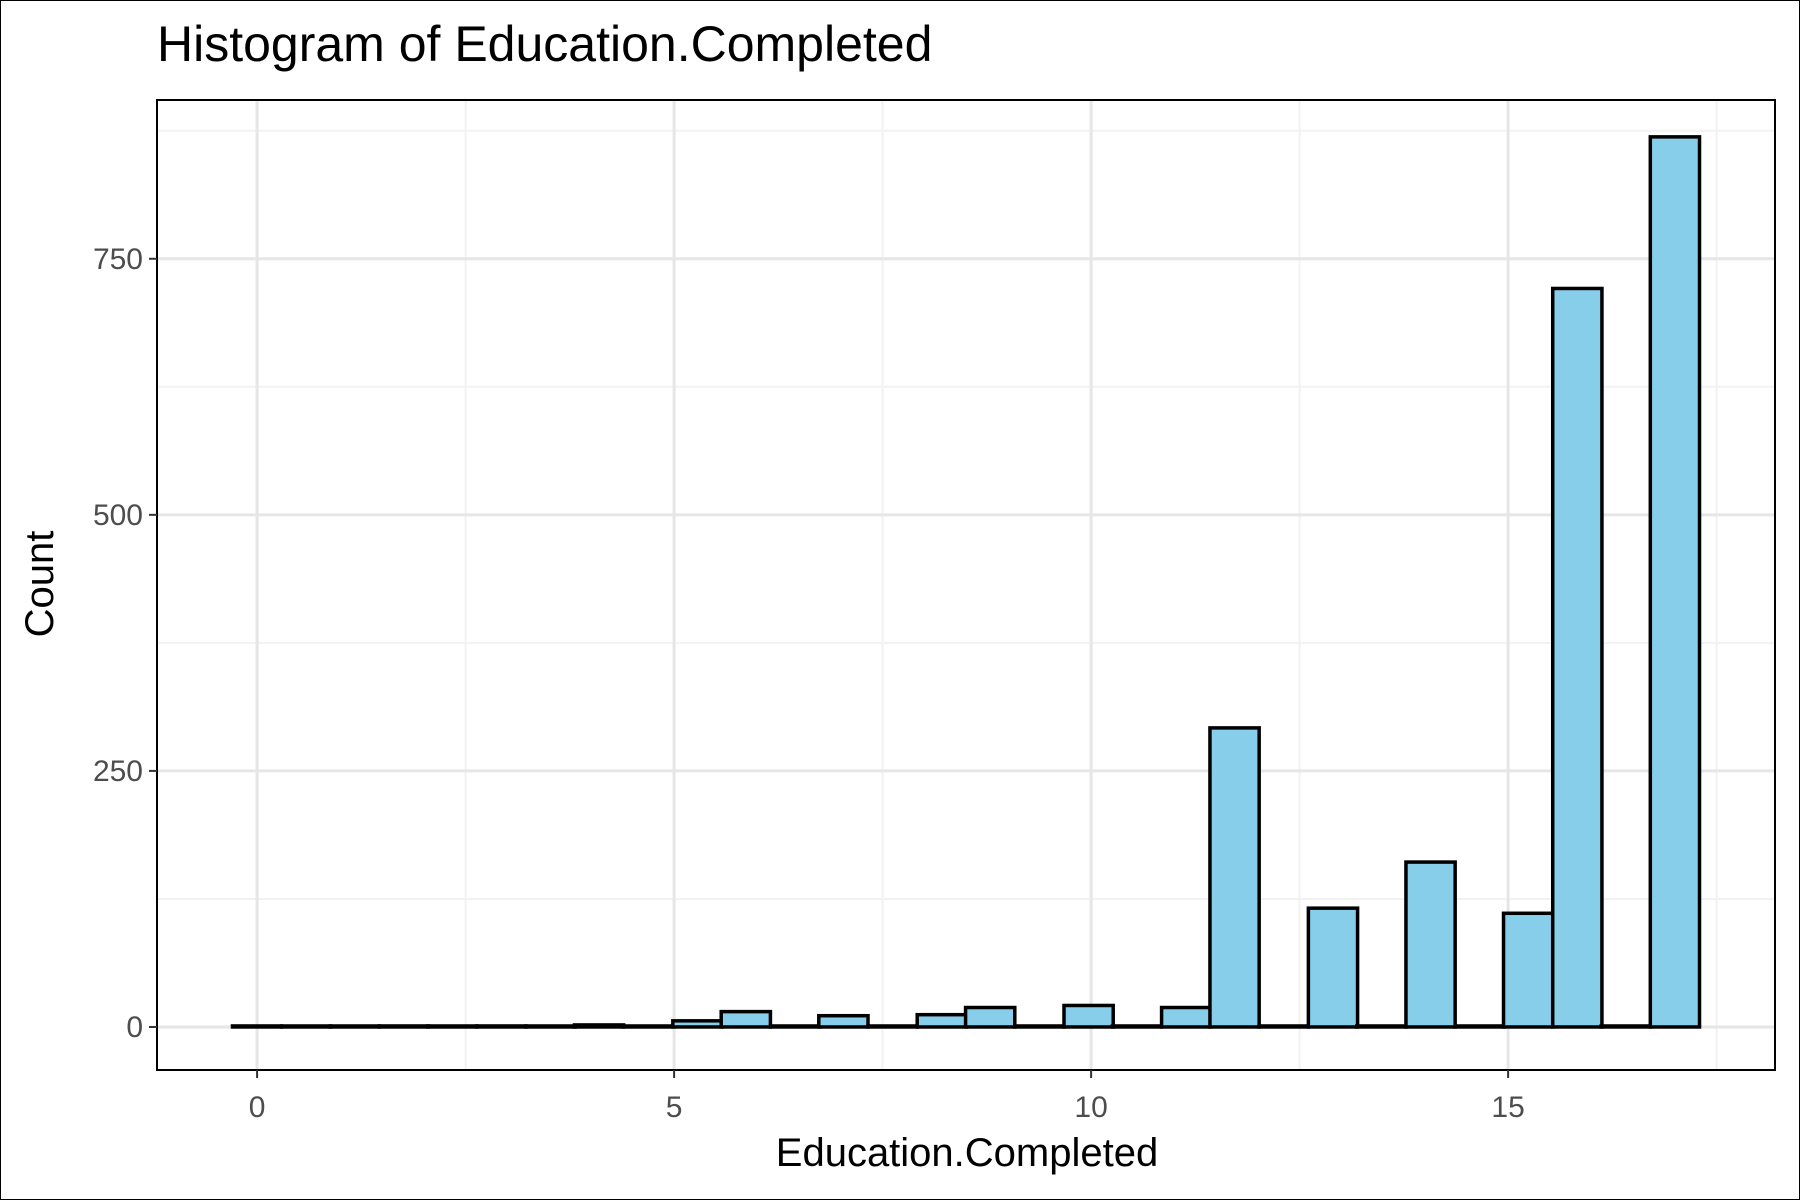  What do you see at coordinates (40, 584) in the screenshot?
I see `y-axis-title: Count` at bounding box center [40, 584].